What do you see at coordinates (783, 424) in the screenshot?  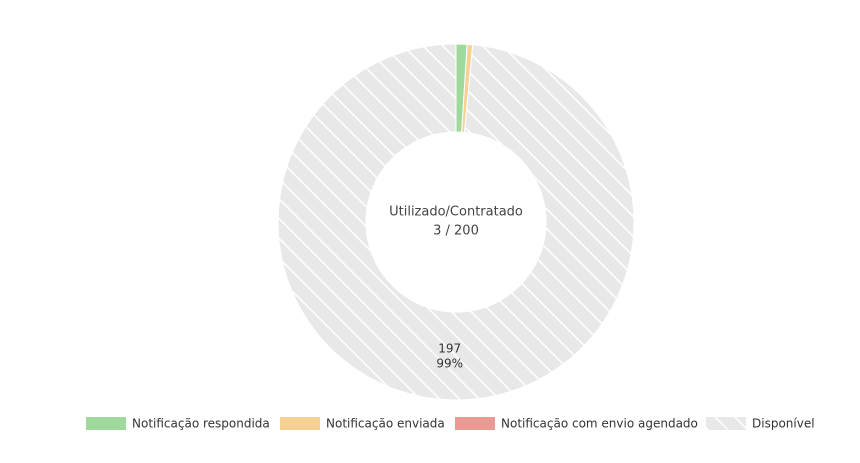 I see `legend-label: Disponível` at bounding box center [783, 424].